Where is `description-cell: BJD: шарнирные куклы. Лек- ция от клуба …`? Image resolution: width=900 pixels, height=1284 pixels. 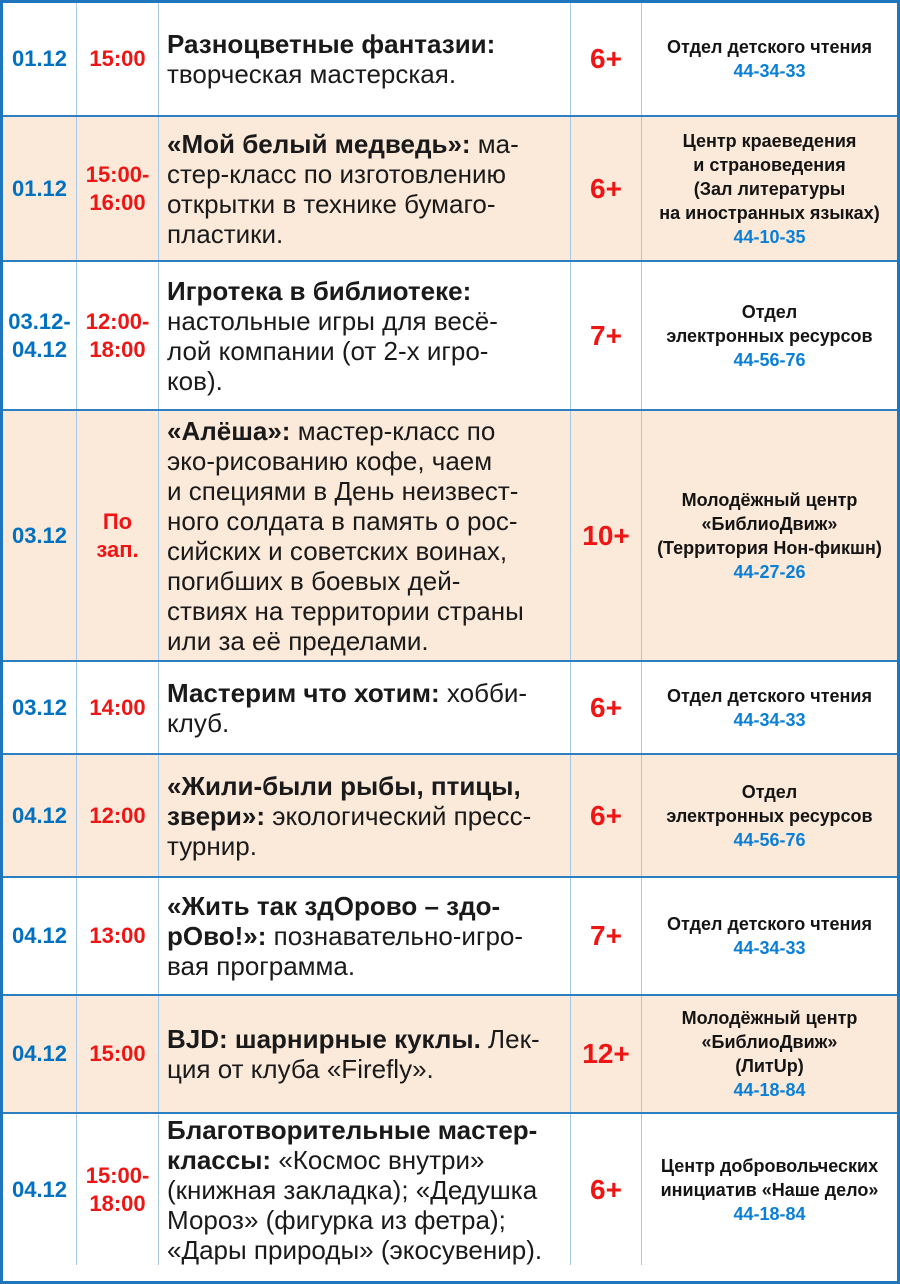 description-cell: BJD: шарнирные куклы. Лек- ция от клуба … is located at coordinates (365, 1054).